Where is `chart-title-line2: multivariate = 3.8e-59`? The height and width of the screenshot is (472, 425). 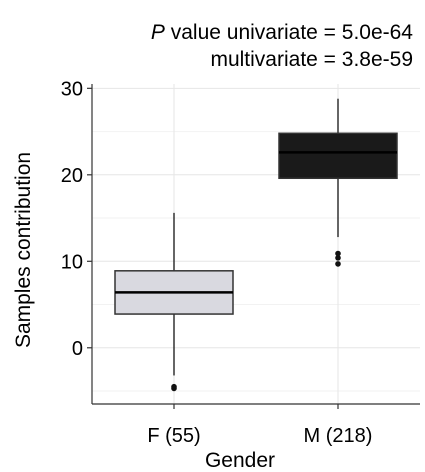 chart-title-line2: multivariate = 3.8e-59 is located at coordinates (311, 59).